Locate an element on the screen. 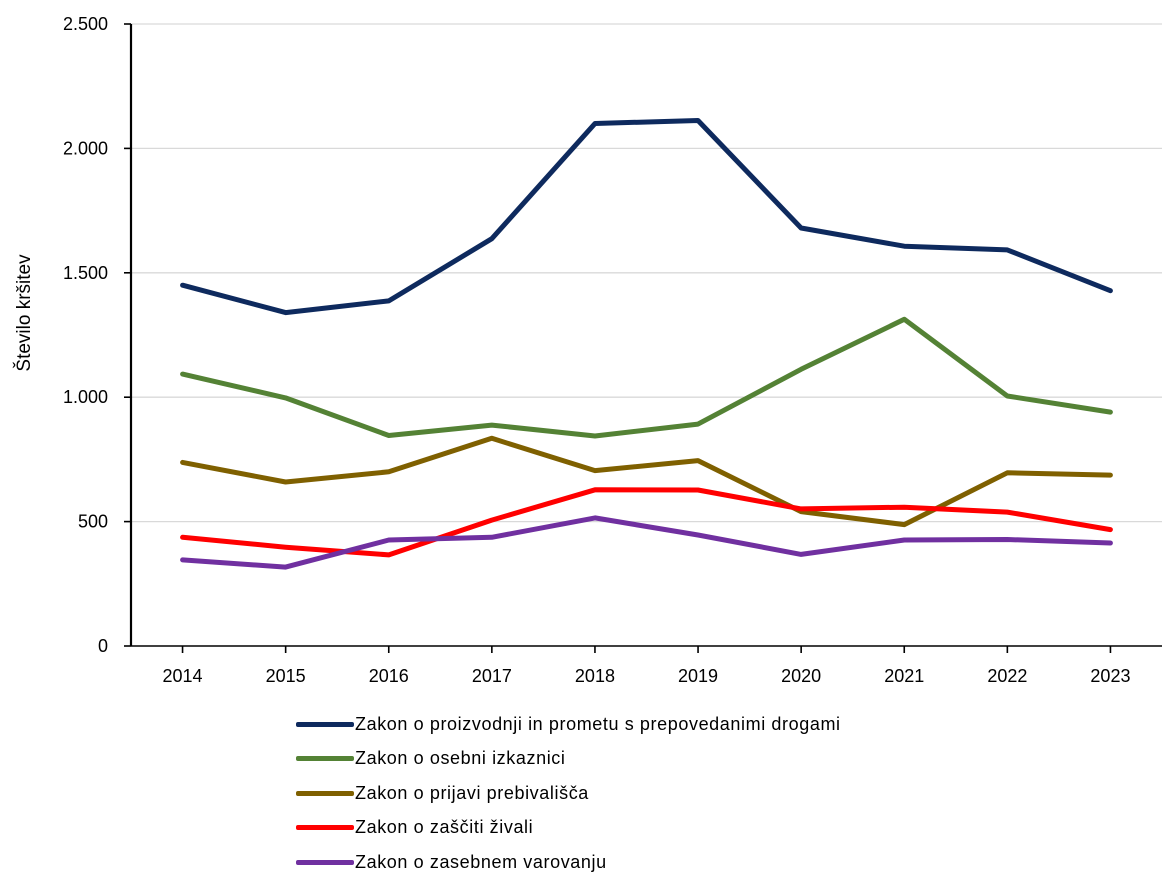  x-tick-labels: 2014 2015 2016 2017 2018 2019 2020 2021 2022 2023 is located at coordinates (647, 676).